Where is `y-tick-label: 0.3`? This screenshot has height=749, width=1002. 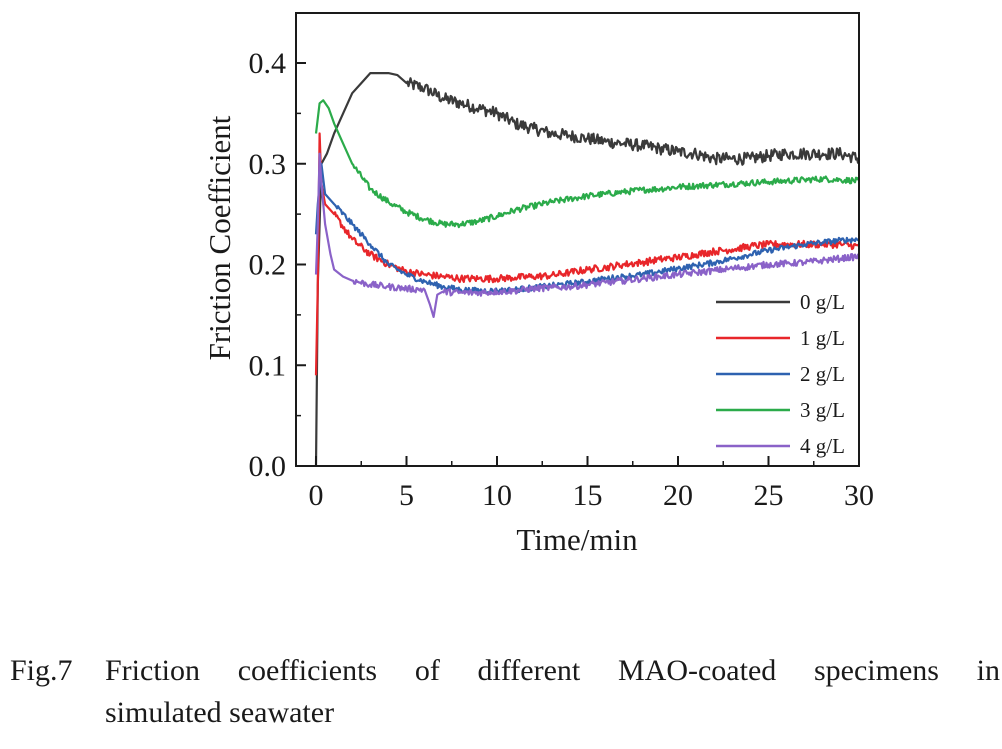 y-tick-label: 0.3 is located at coordinates (268, 164).